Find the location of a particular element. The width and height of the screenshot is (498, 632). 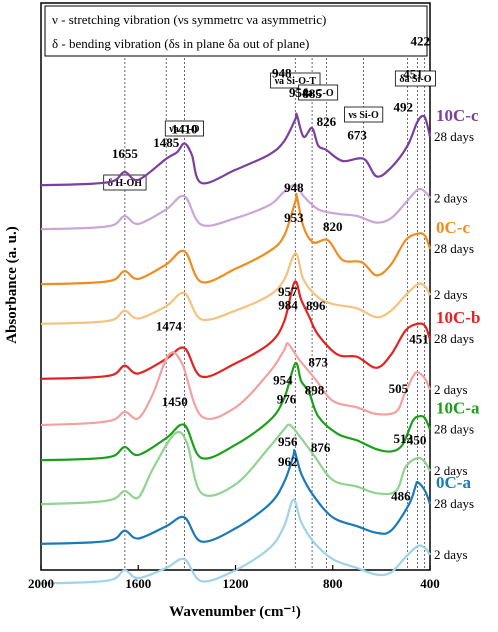

svg-text: νs Si-O is located at coordinates (363, 115).